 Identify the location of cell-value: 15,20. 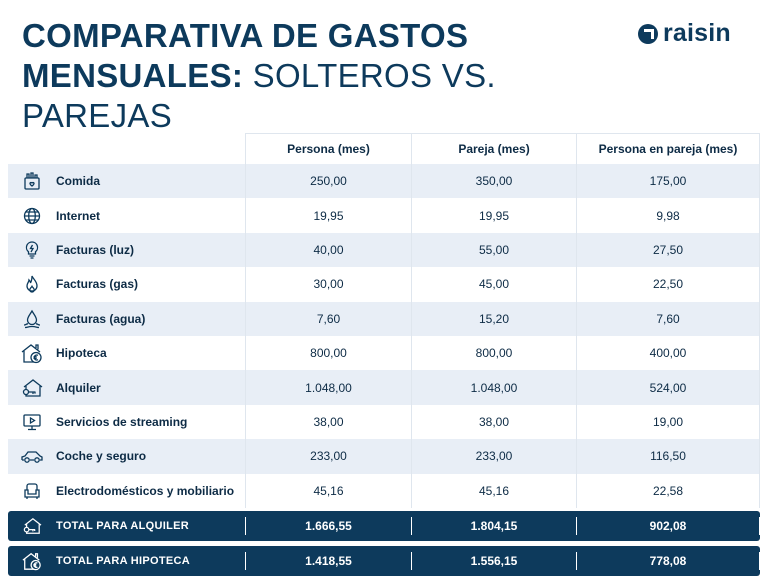
(493, 318).